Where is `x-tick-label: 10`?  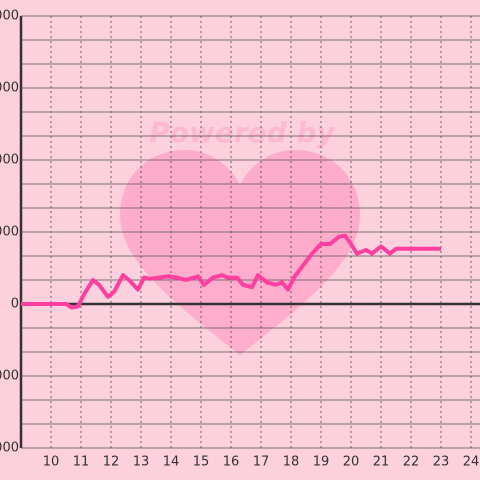 x-tick-label: 10 is located at coordinates (51, 462).